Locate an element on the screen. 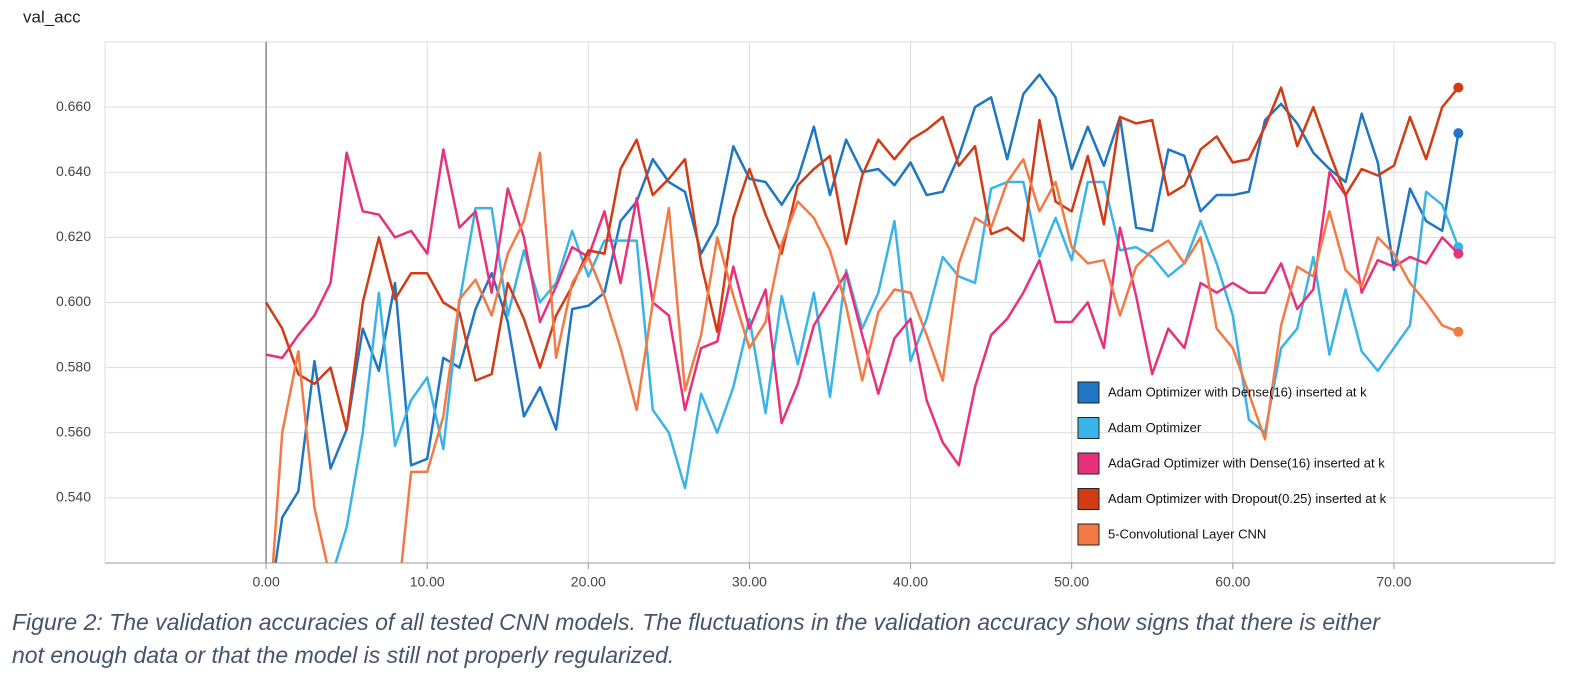 This screenshot has height=688, width=1592. legend-label: 5-Convolutional Layer CNN is located at coordinates (1187, 533).